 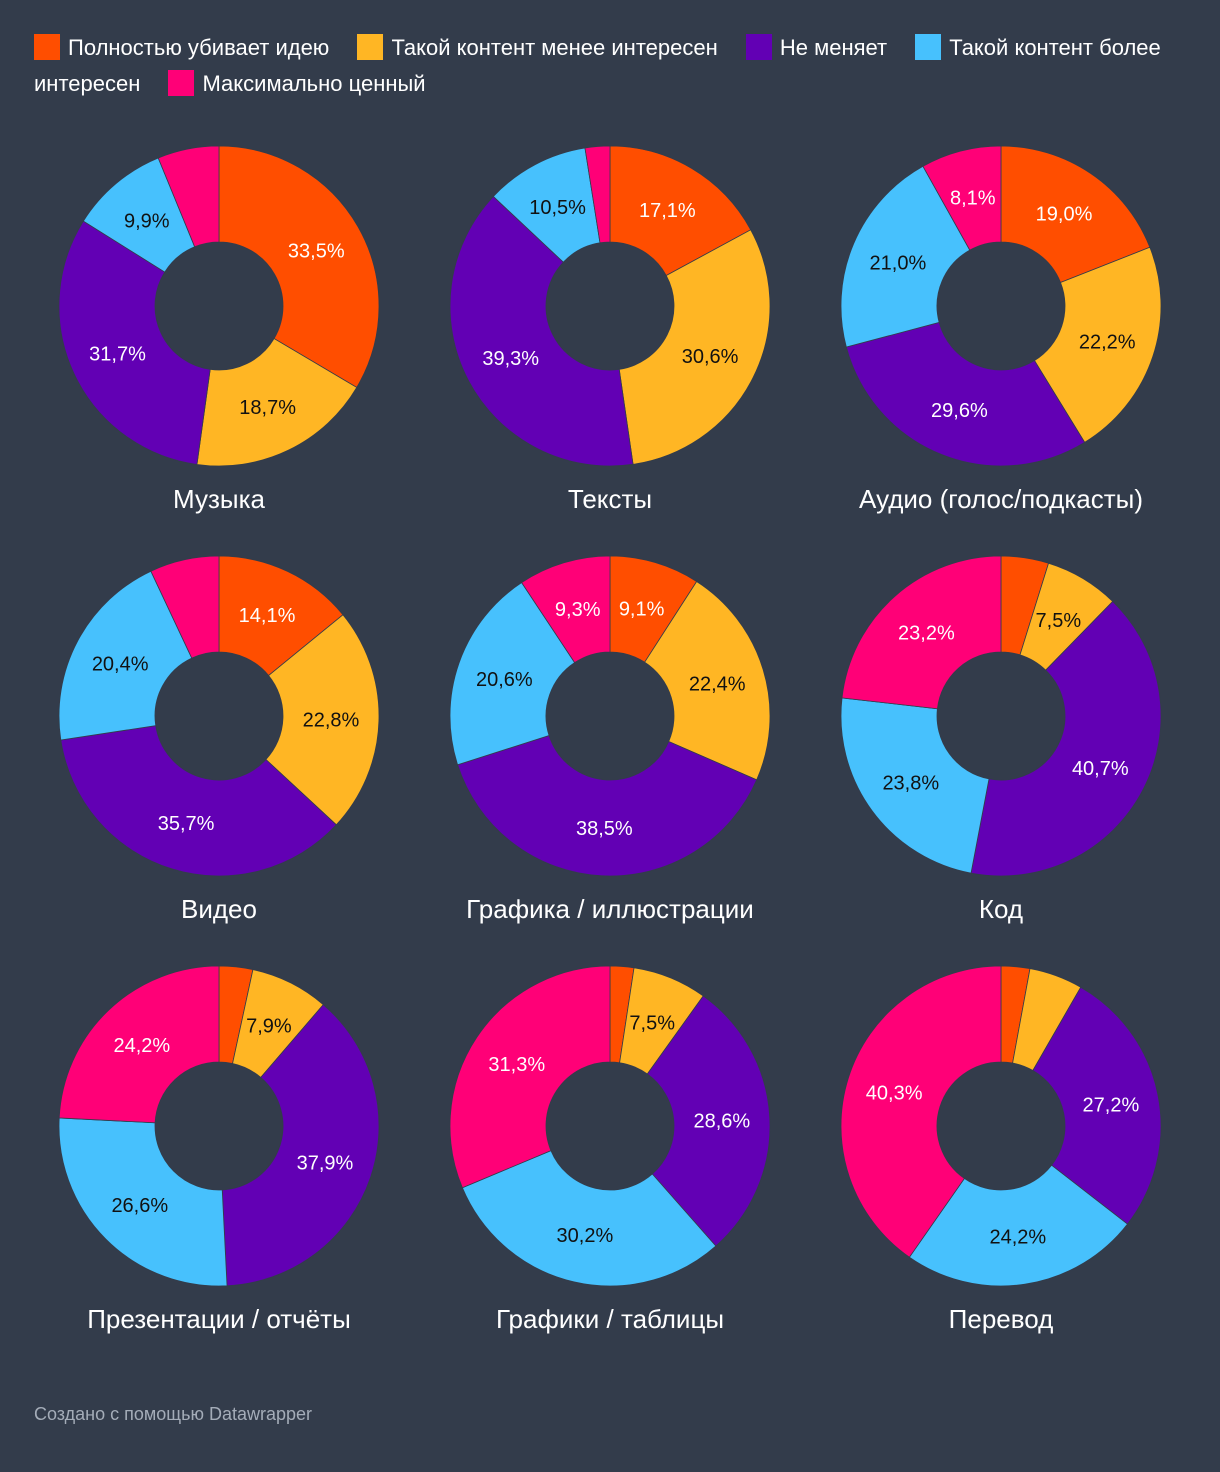 I want to click on slice-label: 22,4%, so click(x=717, y=685).